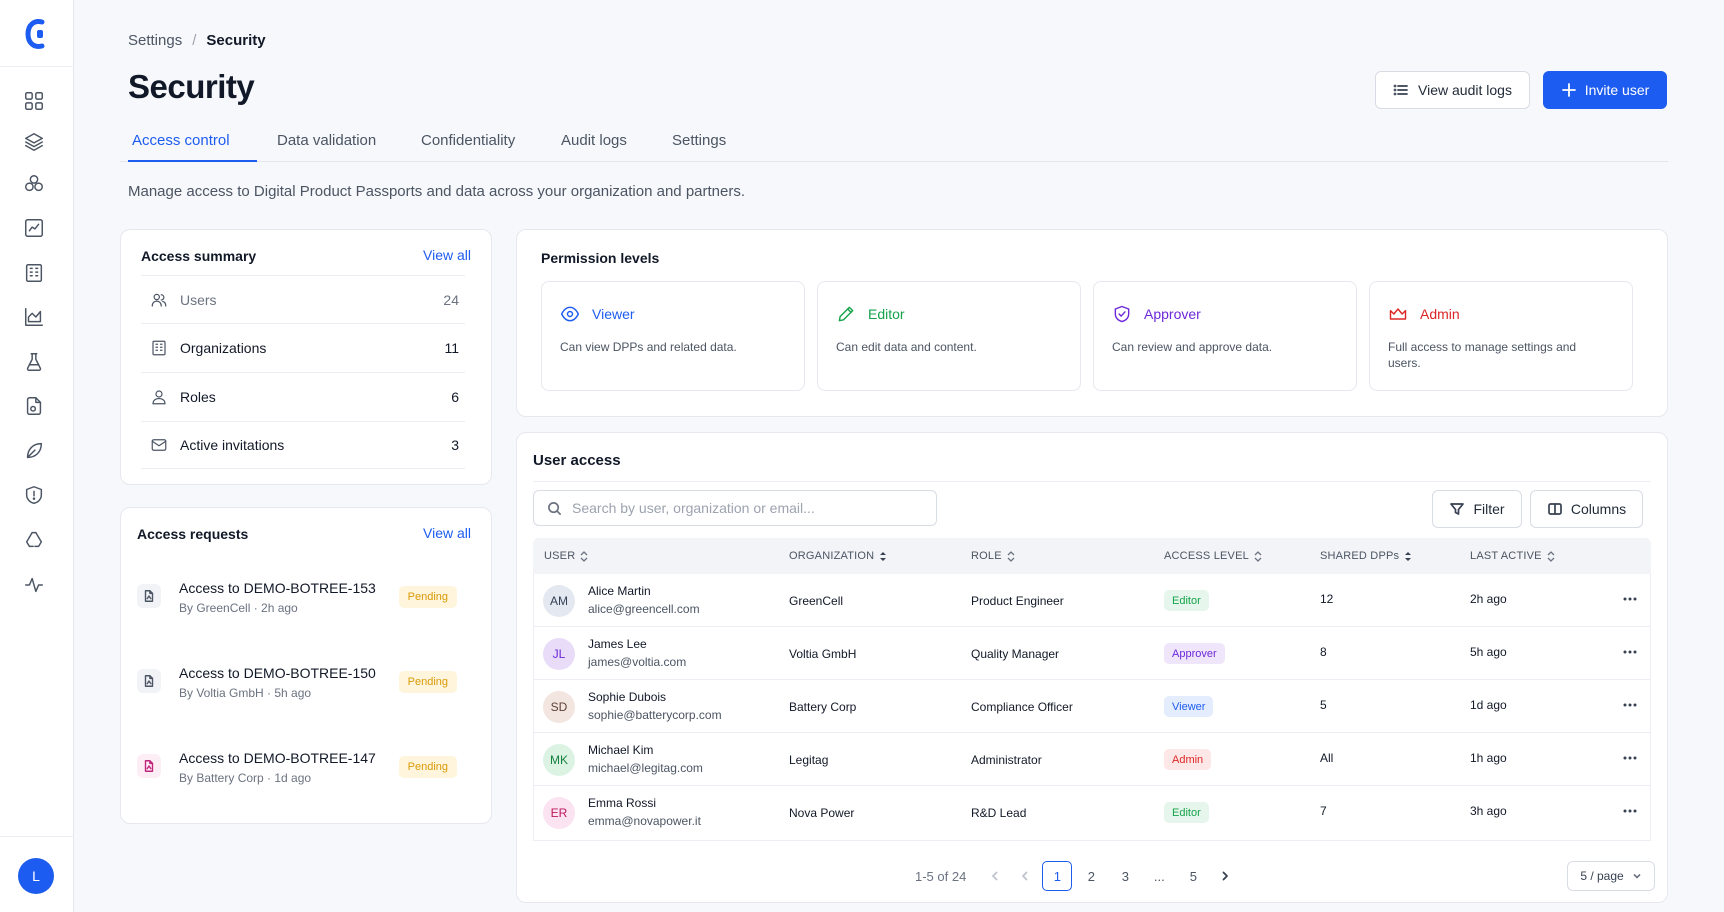 The width and height of the screenshot is (1724, 912). I want to click on pagination-info: 1-5 of 24, so click(941, 876).